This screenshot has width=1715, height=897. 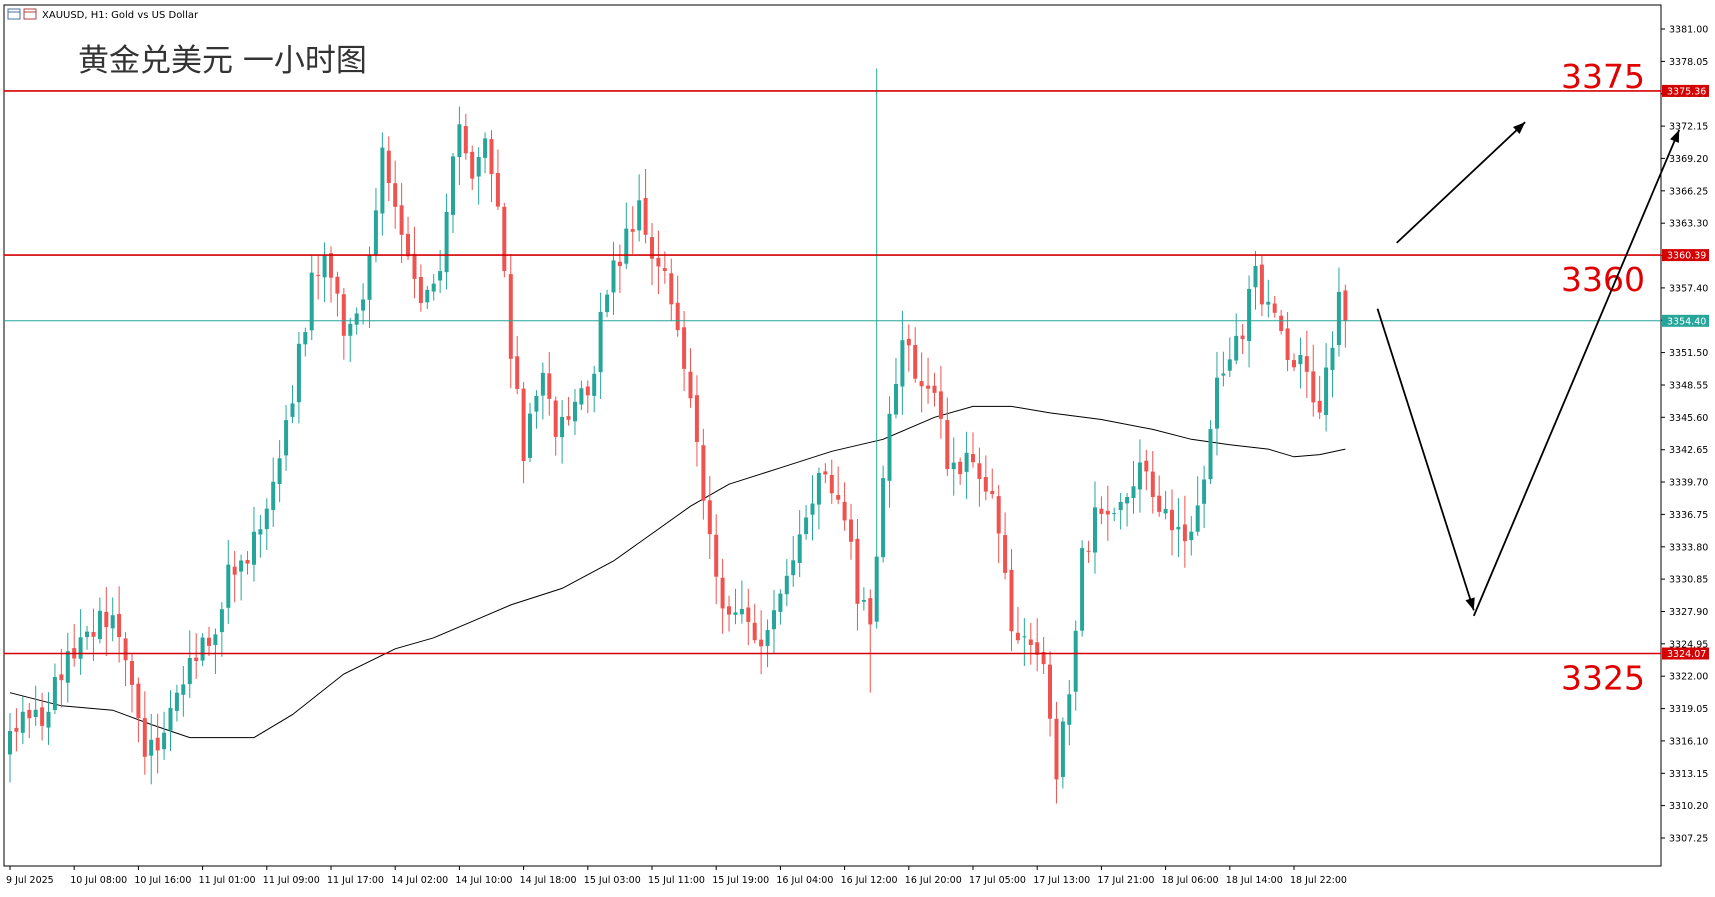 What do you see at coordinates (1425, 459) in the screenshot?
I see `arrow-shaft` at bounding box center [1425, 459].